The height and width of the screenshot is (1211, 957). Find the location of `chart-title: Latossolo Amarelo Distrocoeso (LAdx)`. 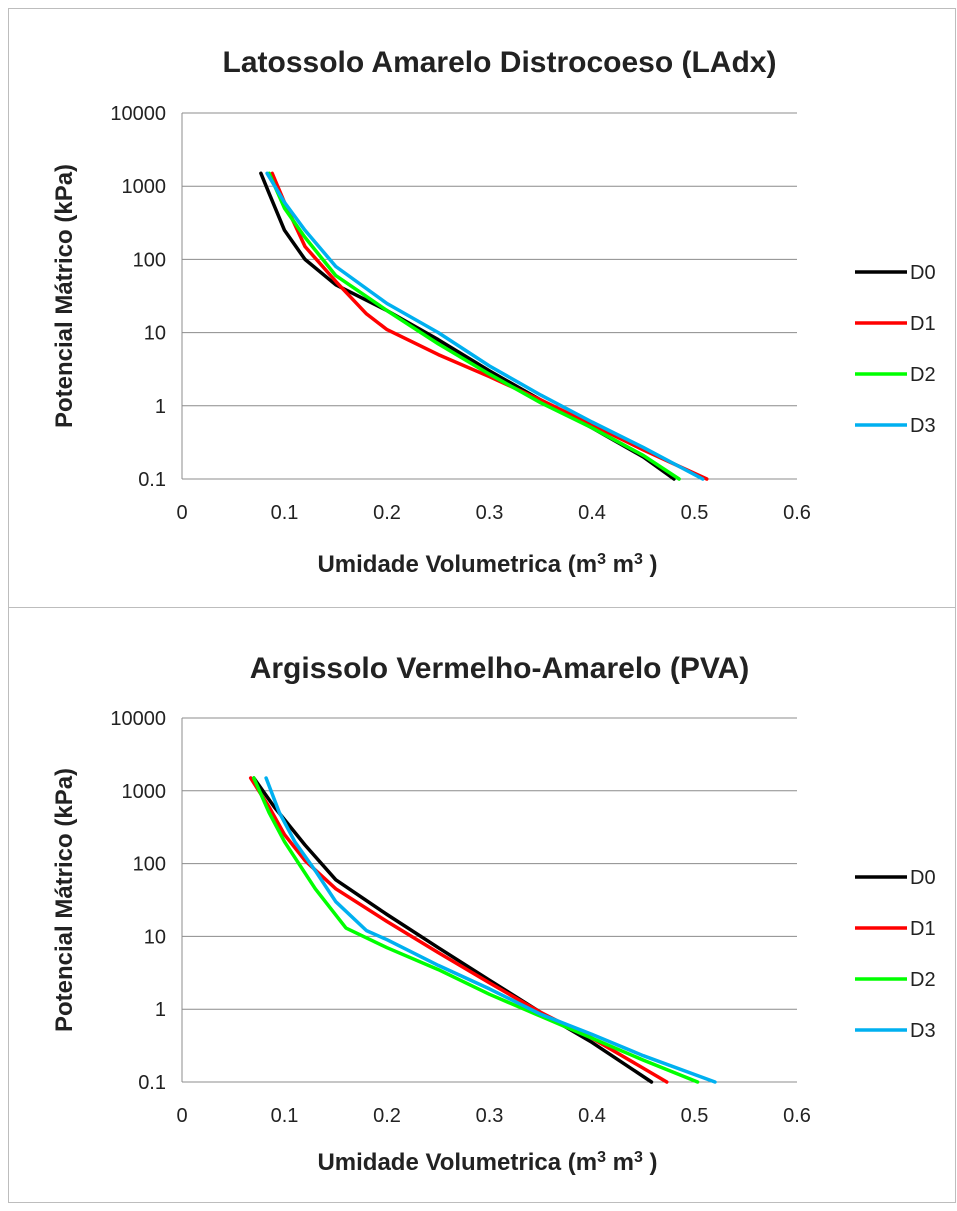

chart-title: Latossolo Amarelo Distrocoeso (LAdx) is located at coordinates (500, 62).